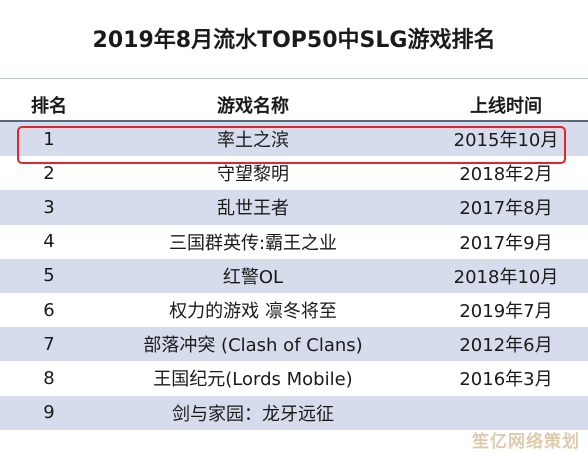 The width and height of the screenshot is (588, 456). I want to click on table-row: 6 权力的游戏 凛冬将至 2019年7月, so click(294, 310).